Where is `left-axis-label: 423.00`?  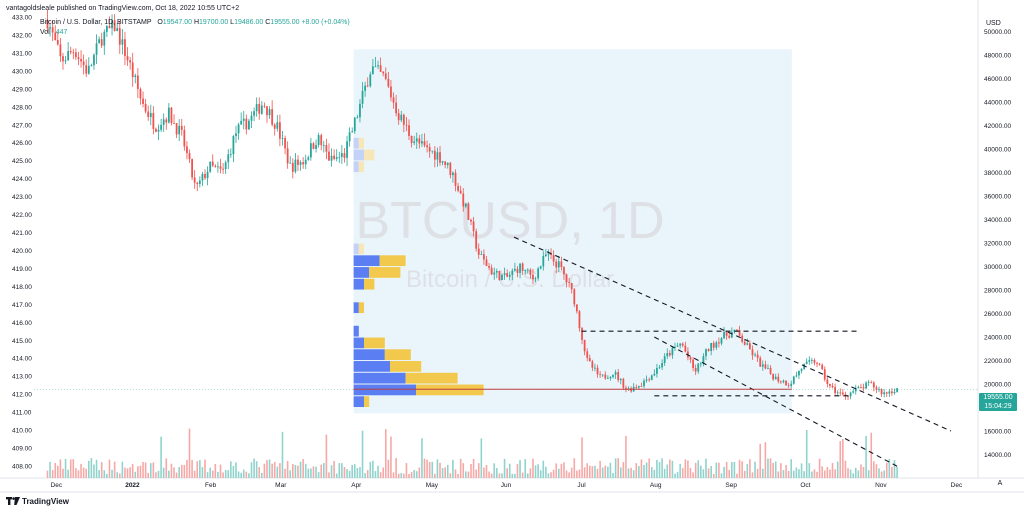
left-axis-label: 423.00 is located at coordinates (22, 197).